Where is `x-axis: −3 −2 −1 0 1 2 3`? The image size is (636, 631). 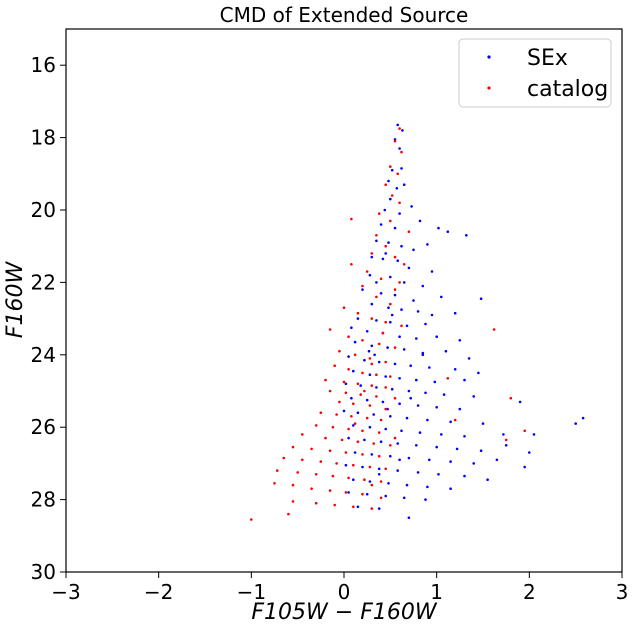 x-axis: −3 −2 −1 0 1 2 3 is located at coordinates (339, 588).